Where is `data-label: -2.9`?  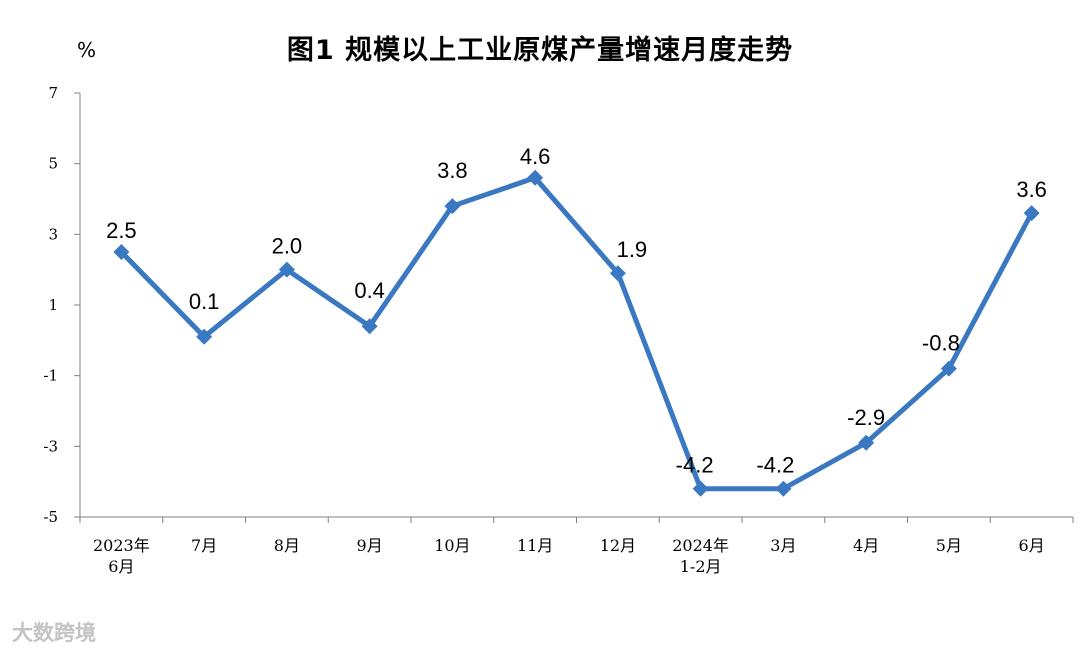
data-label: -2.9 is located at coordinates (866, 417).